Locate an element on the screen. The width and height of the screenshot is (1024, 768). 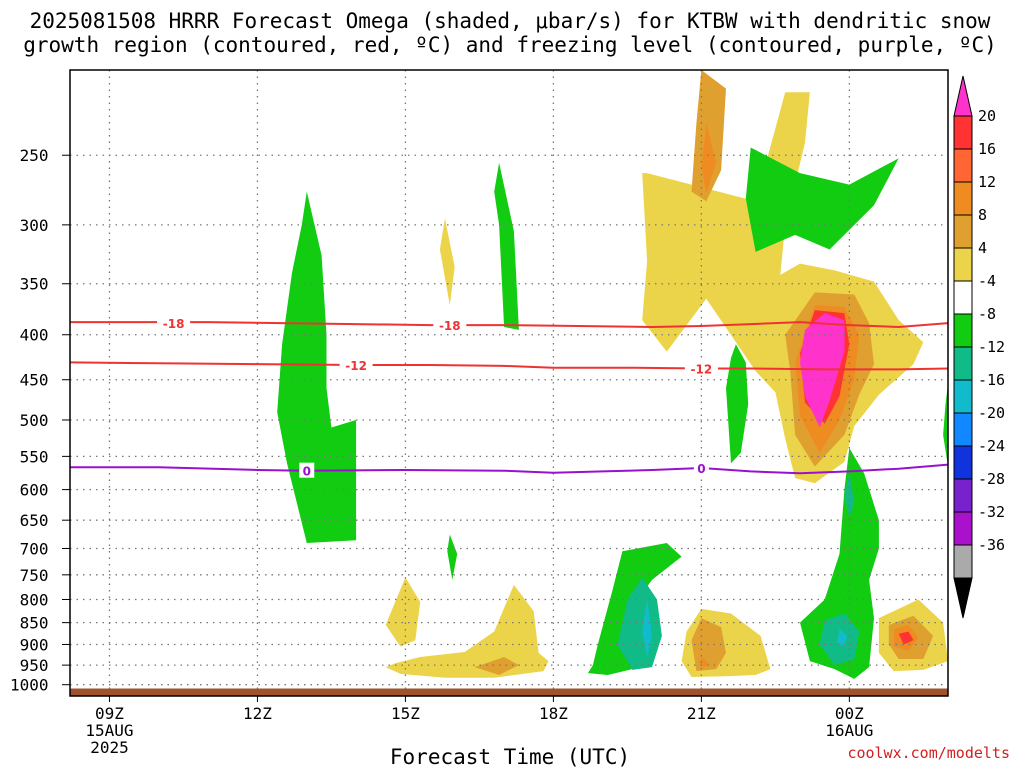
colorbar-label--24: -24 is located at coordinates (991, 446).